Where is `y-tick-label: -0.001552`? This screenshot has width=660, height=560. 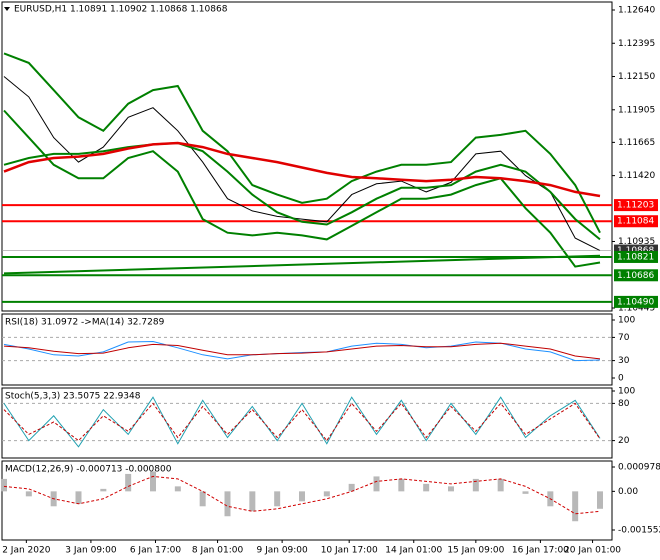 y-tick-label: -0.001552 is located at coordinates (639, 531).